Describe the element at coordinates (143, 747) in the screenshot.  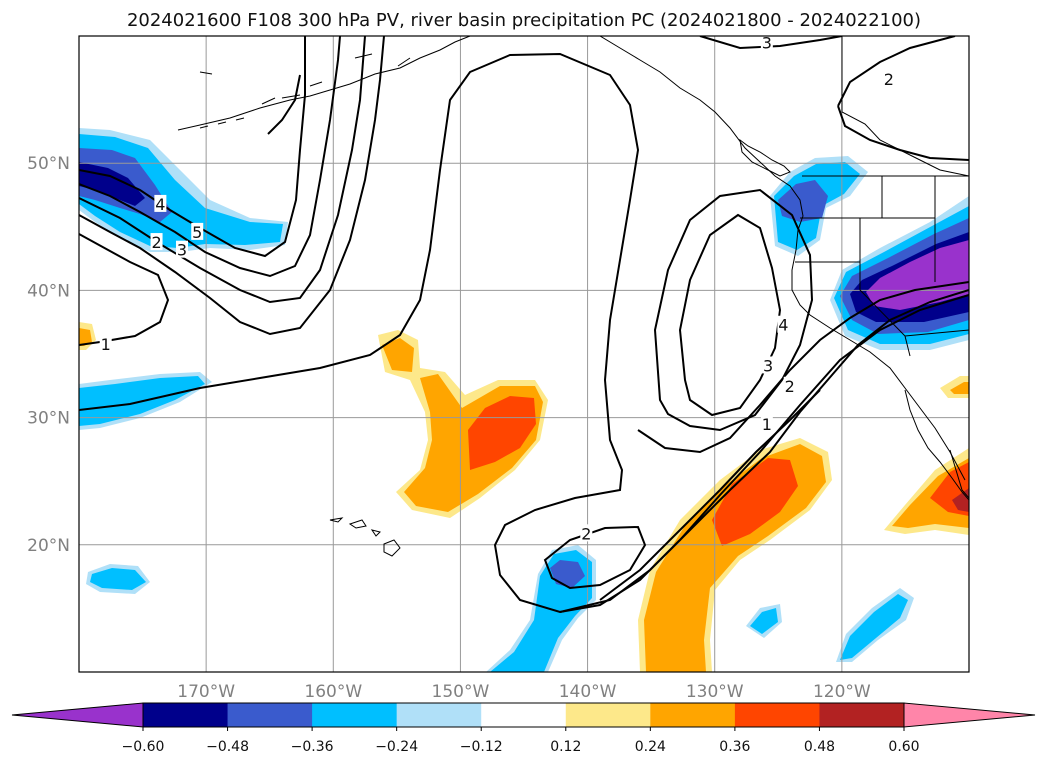
I see `colorbar-tick-label: −0.60` at that location.